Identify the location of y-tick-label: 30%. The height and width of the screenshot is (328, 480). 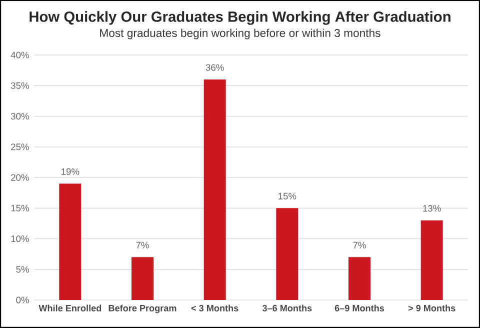
(19, 116).